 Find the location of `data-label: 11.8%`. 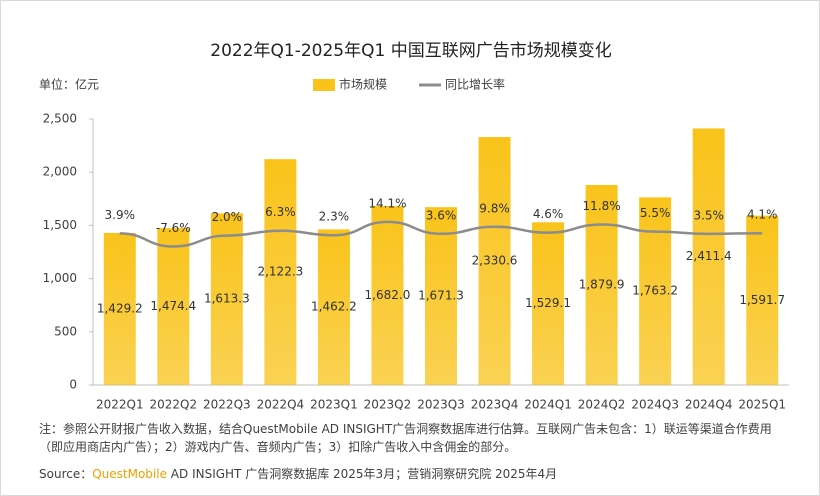

data-label: 11.8% is located at coordinates (602, 206).